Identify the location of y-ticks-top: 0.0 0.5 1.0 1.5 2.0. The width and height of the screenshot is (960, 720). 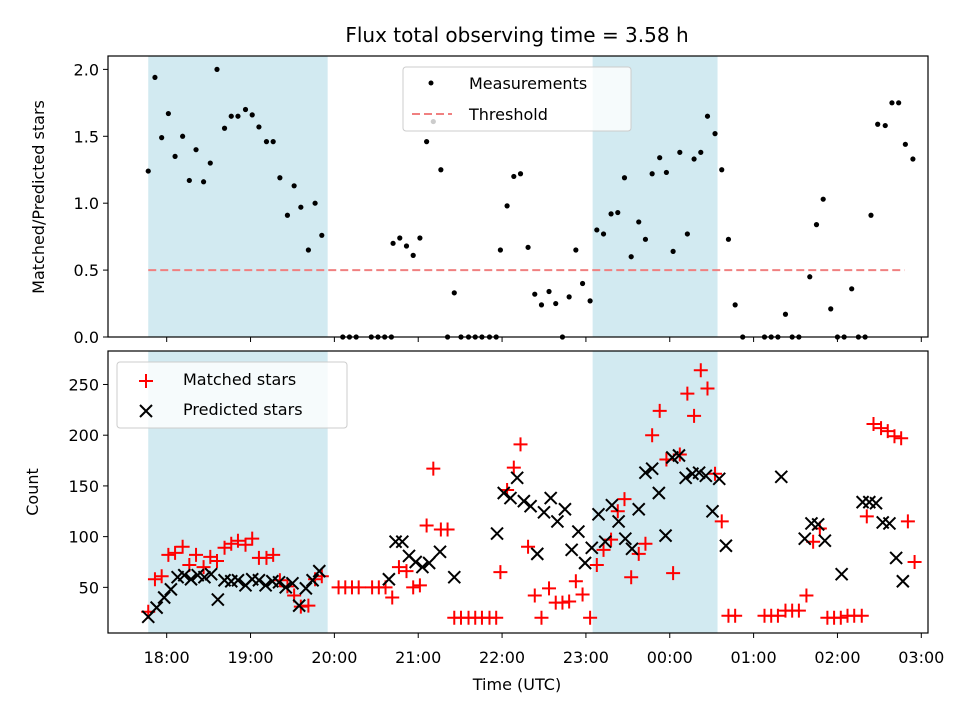
(91, 203).